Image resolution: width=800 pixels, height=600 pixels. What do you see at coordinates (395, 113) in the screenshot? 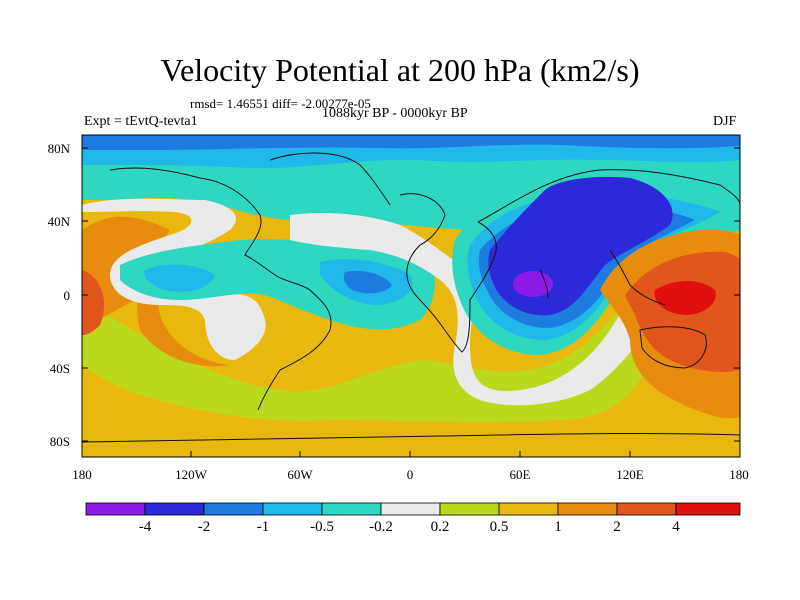
I see `period-label: 1088kyr BP - 0000kyr BP` at bounding box center [395, 113].